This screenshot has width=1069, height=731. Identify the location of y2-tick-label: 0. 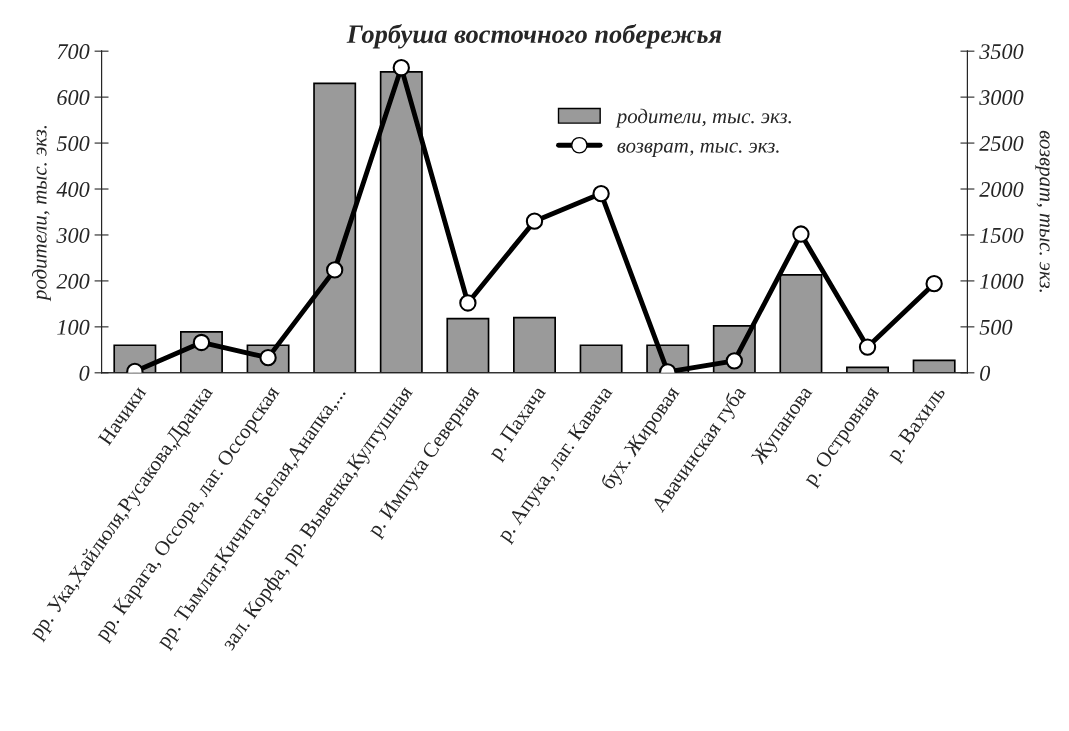
(985, 373).